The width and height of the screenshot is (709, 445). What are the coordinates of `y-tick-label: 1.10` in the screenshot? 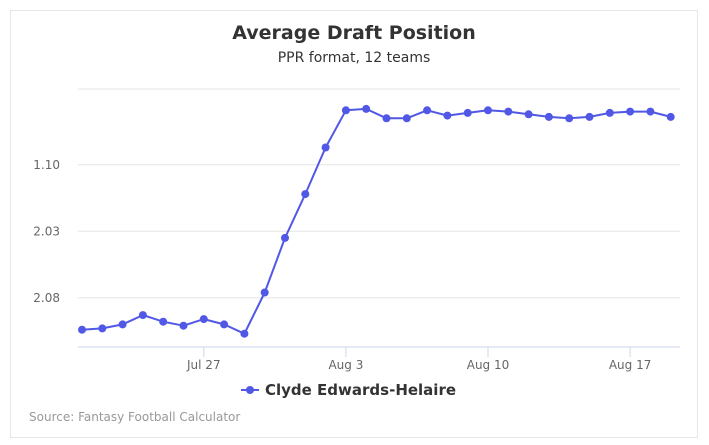 It's located at (46, 165).